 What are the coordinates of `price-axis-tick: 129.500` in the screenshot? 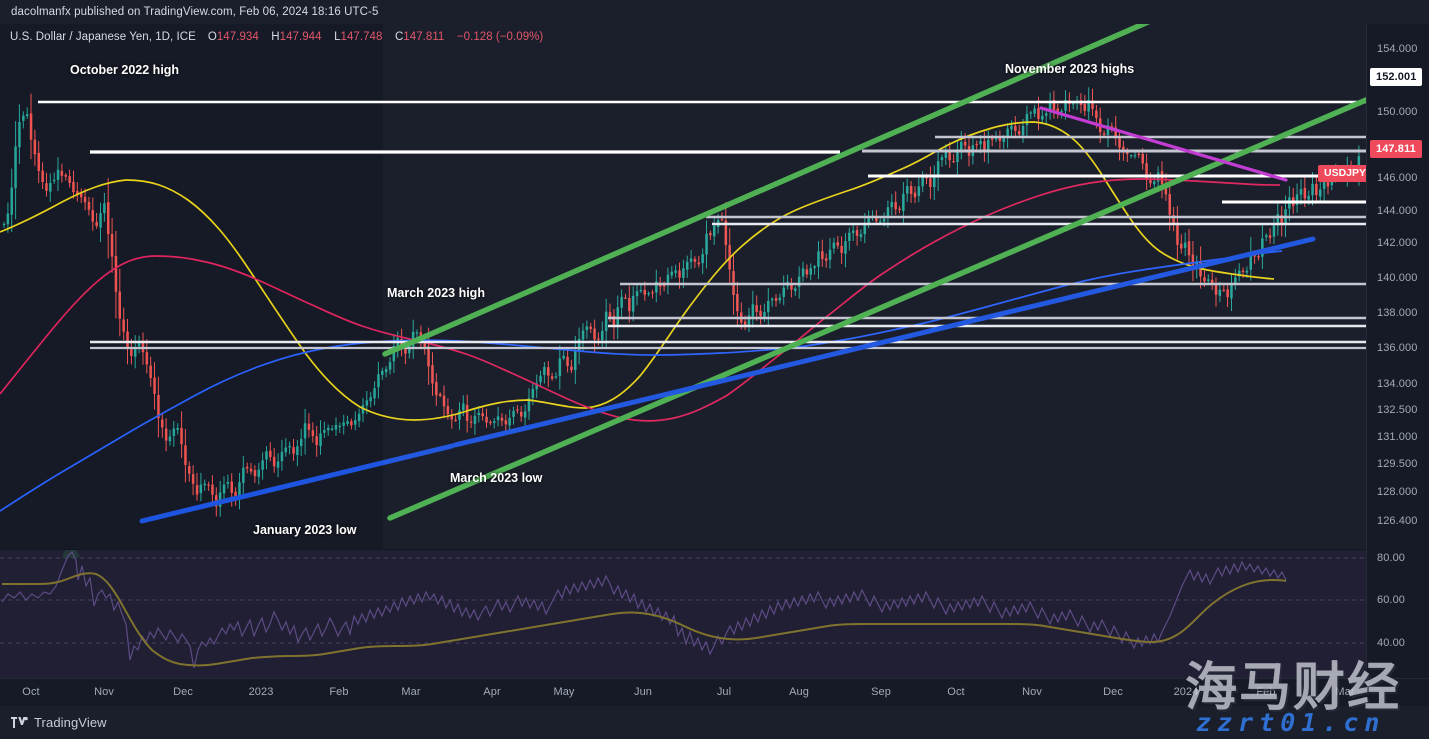 It's located at (1397, 464).